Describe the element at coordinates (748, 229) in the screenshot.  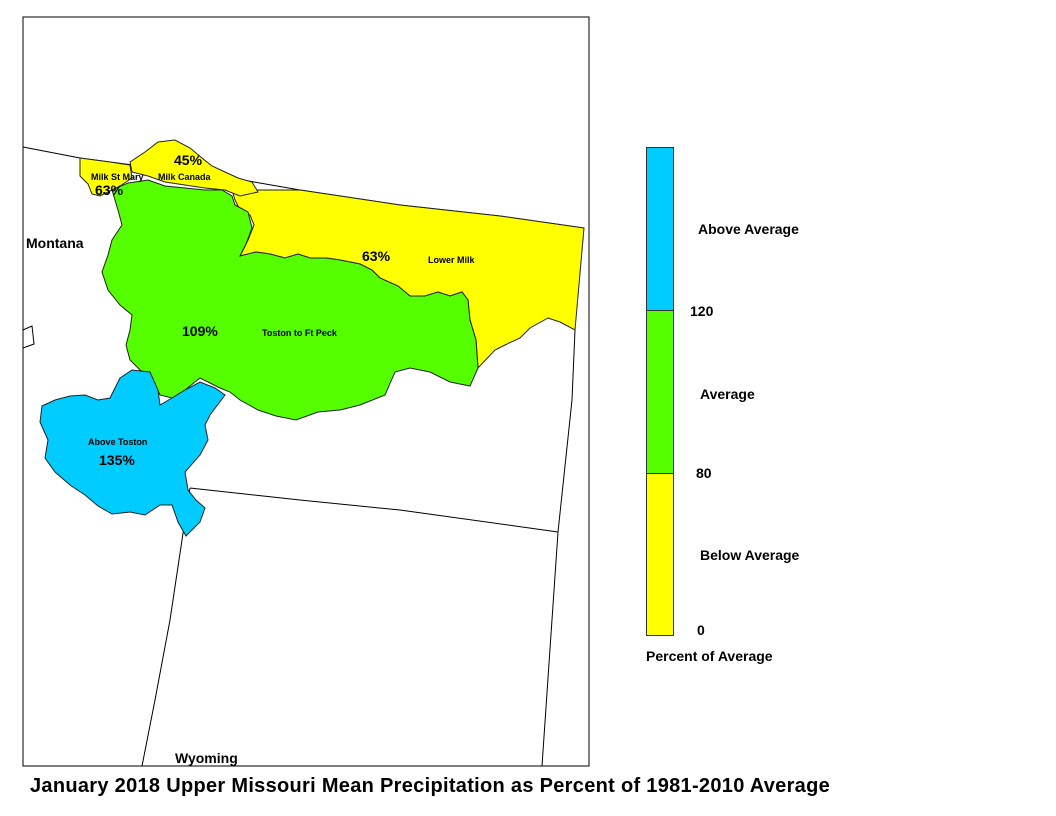
I see `legend-label-above-average: Above Average` at that location.